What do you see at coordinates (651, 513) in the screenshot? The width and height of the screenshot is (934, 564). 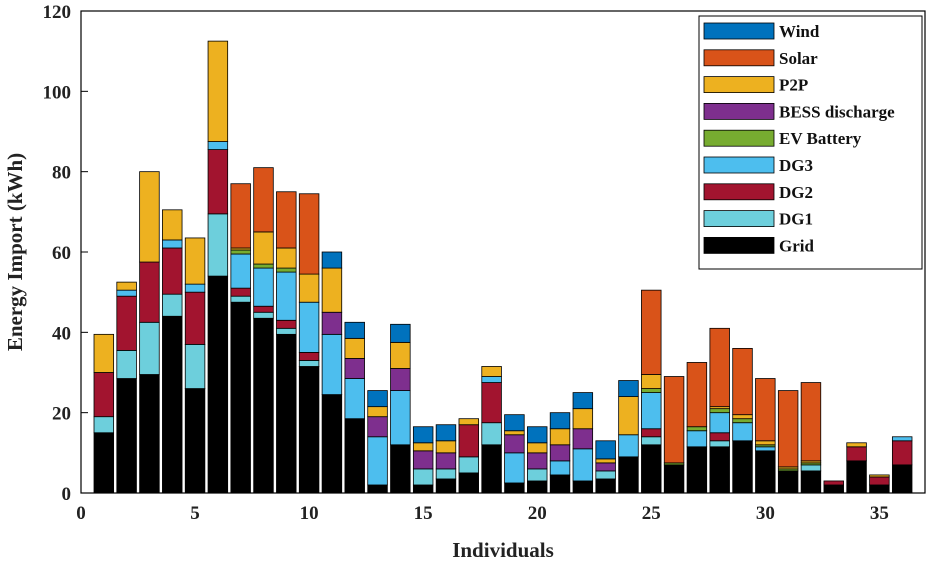 I see `x-tick-label: 25` at bounding box center [651, 513].